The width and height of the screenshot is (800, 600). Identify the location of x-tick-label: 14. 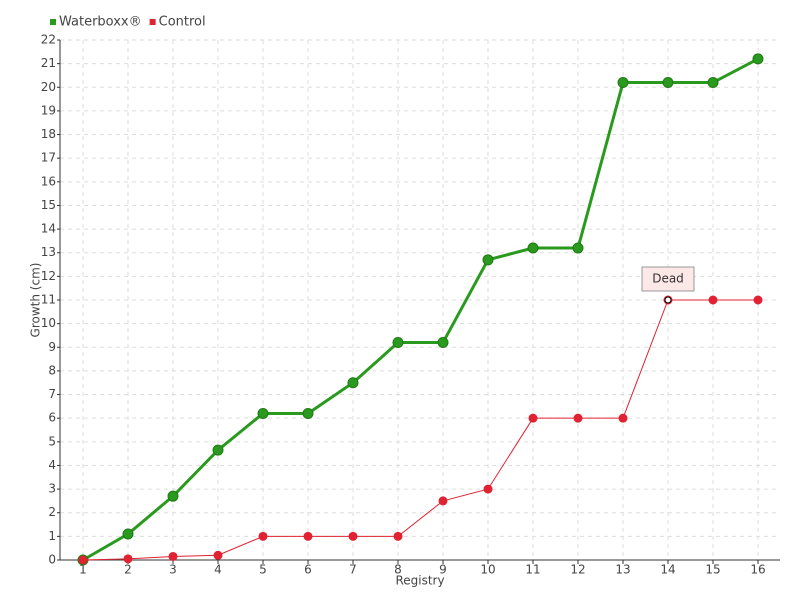
(667, 570).